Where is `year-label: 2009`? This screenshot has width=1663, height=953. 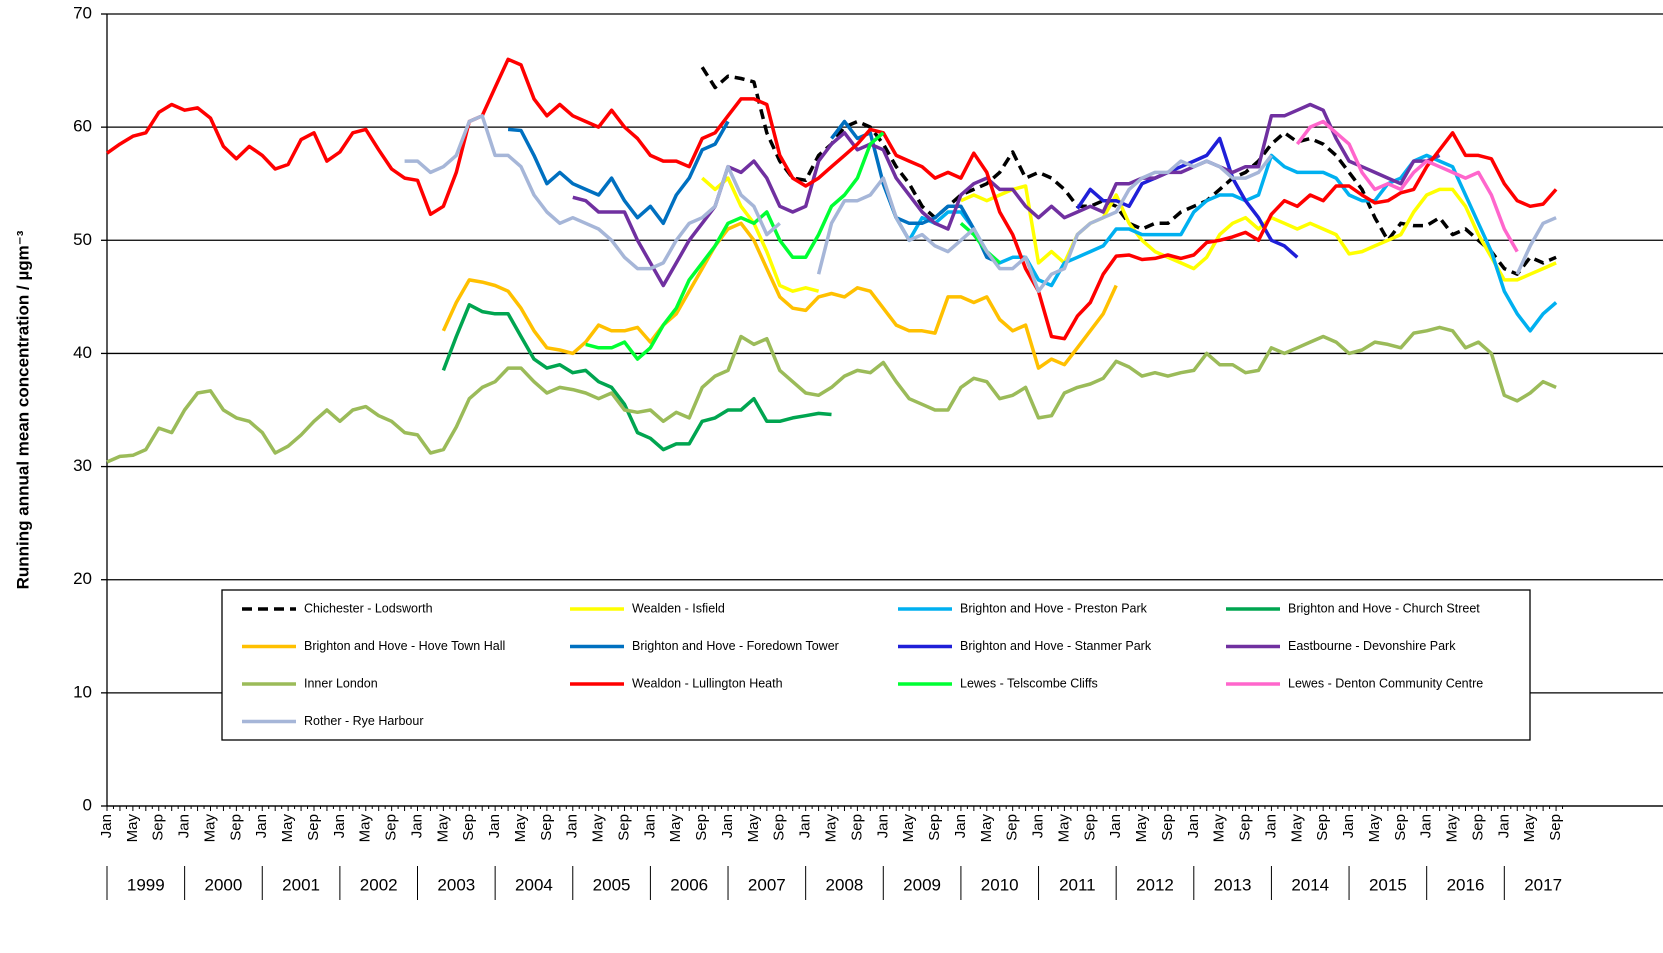 year-label: 2009 is located at coordinates (922, 884).